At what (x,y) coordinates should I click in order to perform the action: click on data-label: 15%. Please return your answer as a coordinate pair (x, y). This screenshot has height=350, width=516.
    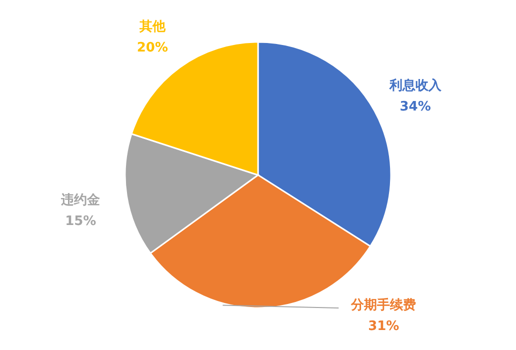
    Looking at the image, I should click on (80, 222).